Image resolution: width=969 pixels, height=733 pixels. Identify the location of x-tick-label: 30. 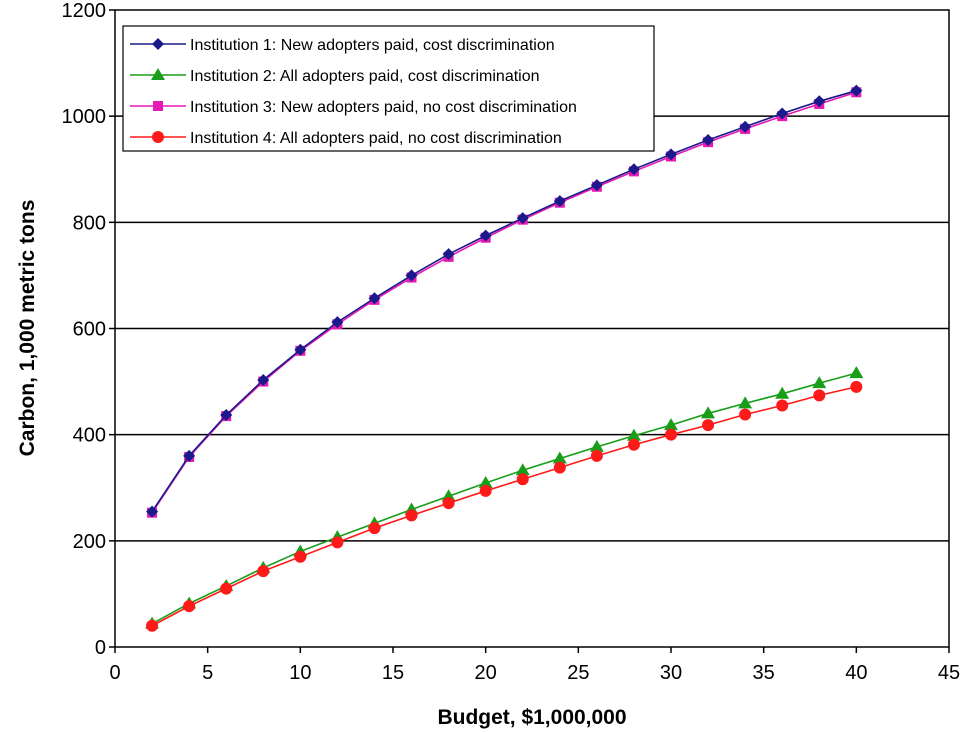
(671, 673).